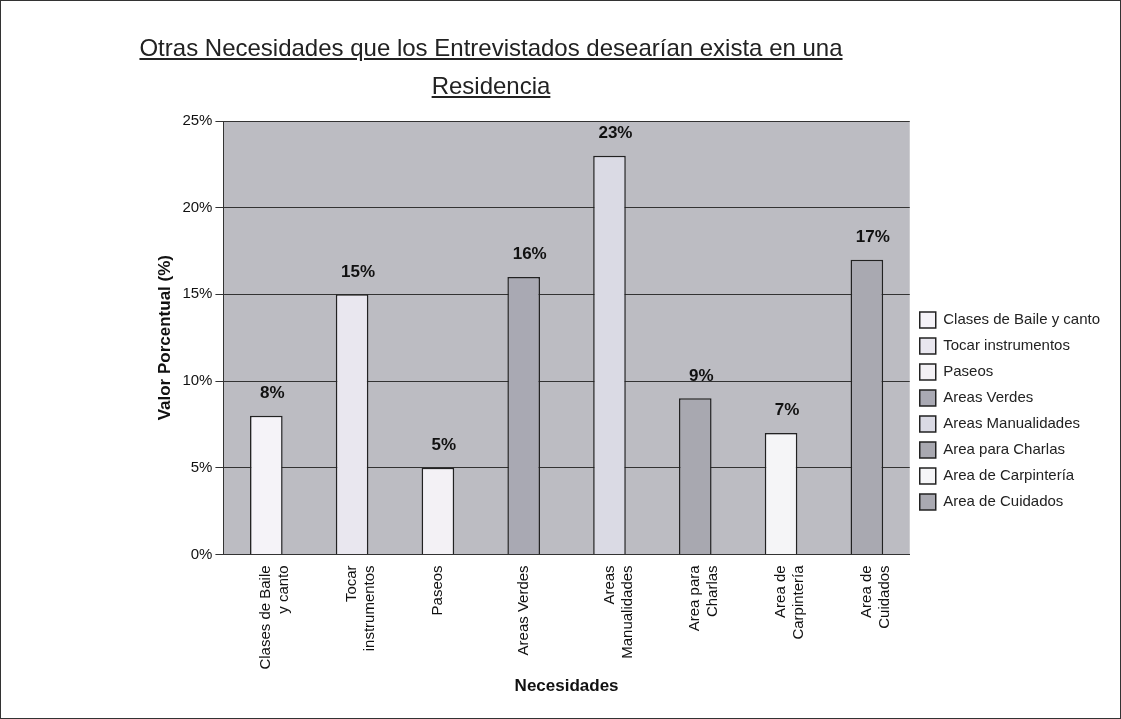  Describe the element at coordinates (272, 392) in the screenshot. I see `data-label: 8%` at that location.